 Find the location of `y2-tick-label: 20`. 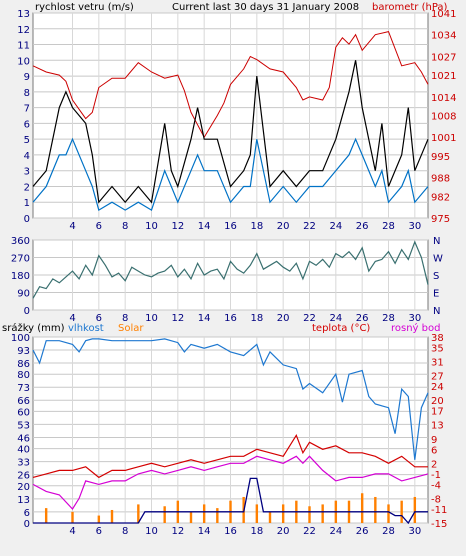

y2-tick-label: 20 is located at coordinates (437, 401).